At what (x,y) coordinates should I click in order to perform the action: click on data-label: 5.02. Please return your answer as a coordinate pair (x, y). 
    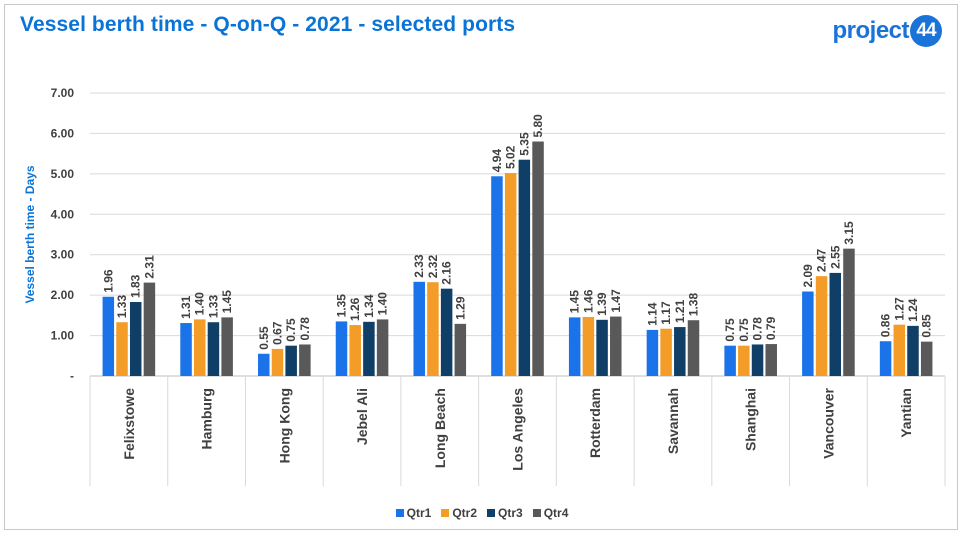
    Looking at the image, I should click on (511, 157).